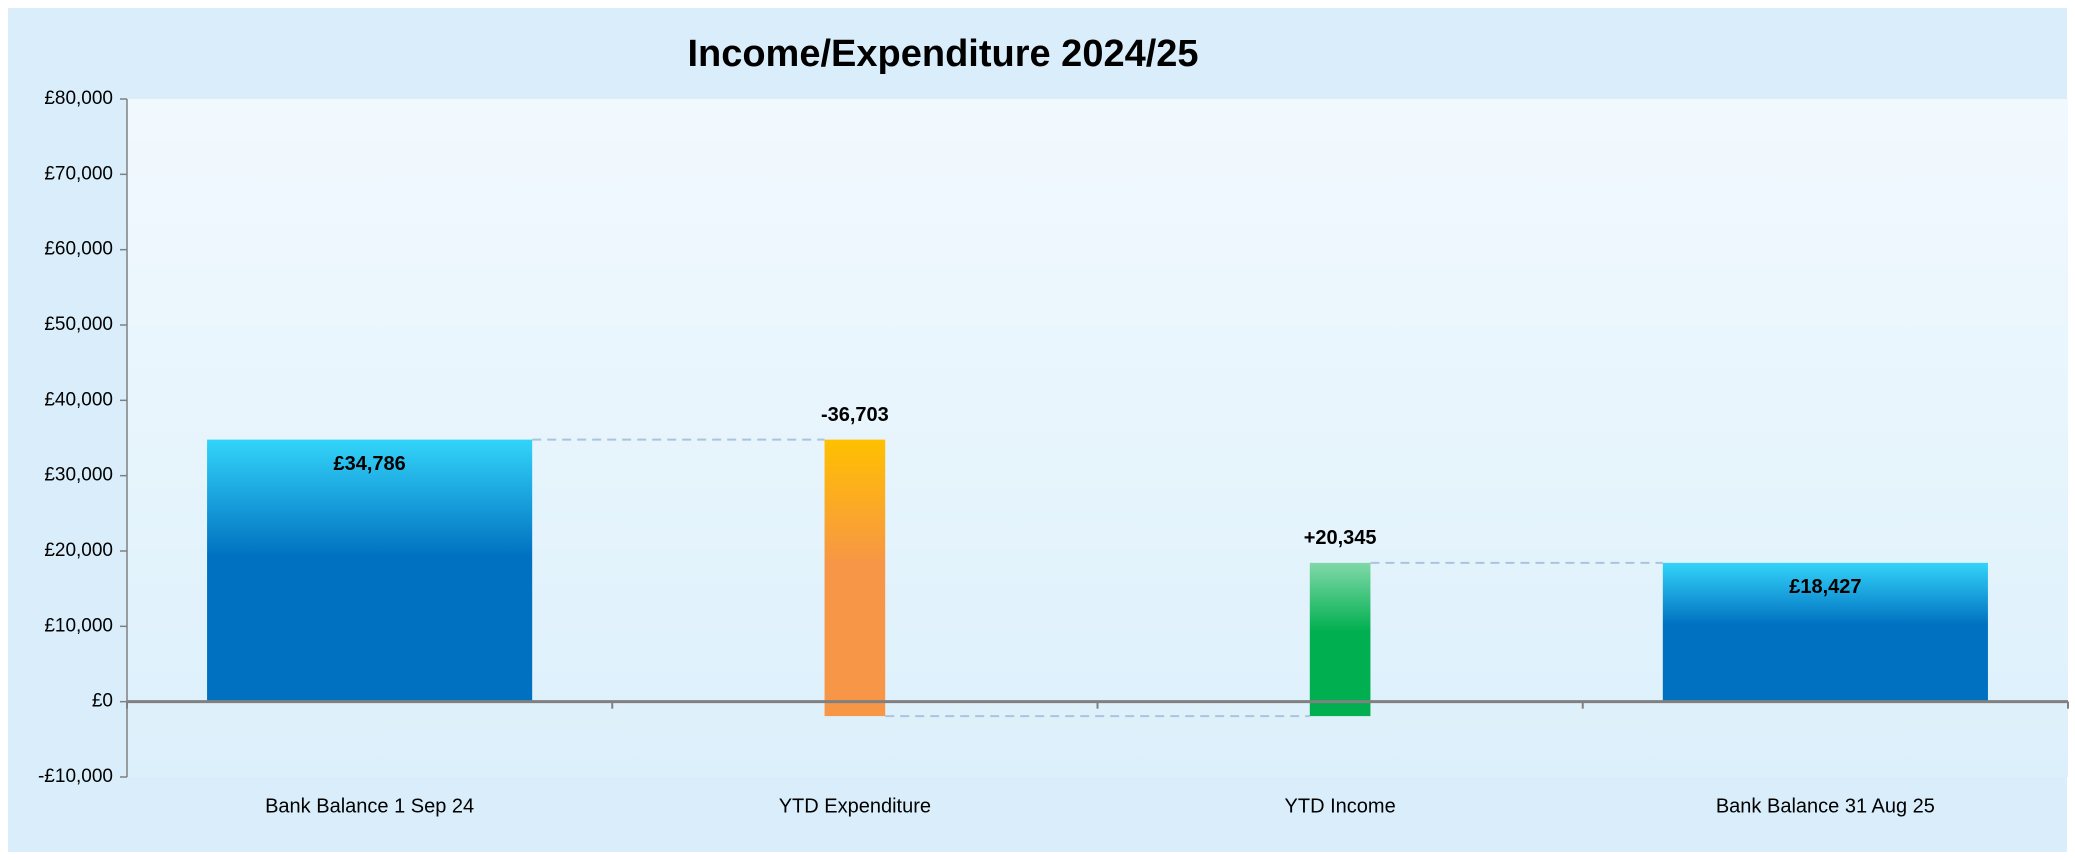  I want to click on y-tick-label: £10,000, so click(78, 625).